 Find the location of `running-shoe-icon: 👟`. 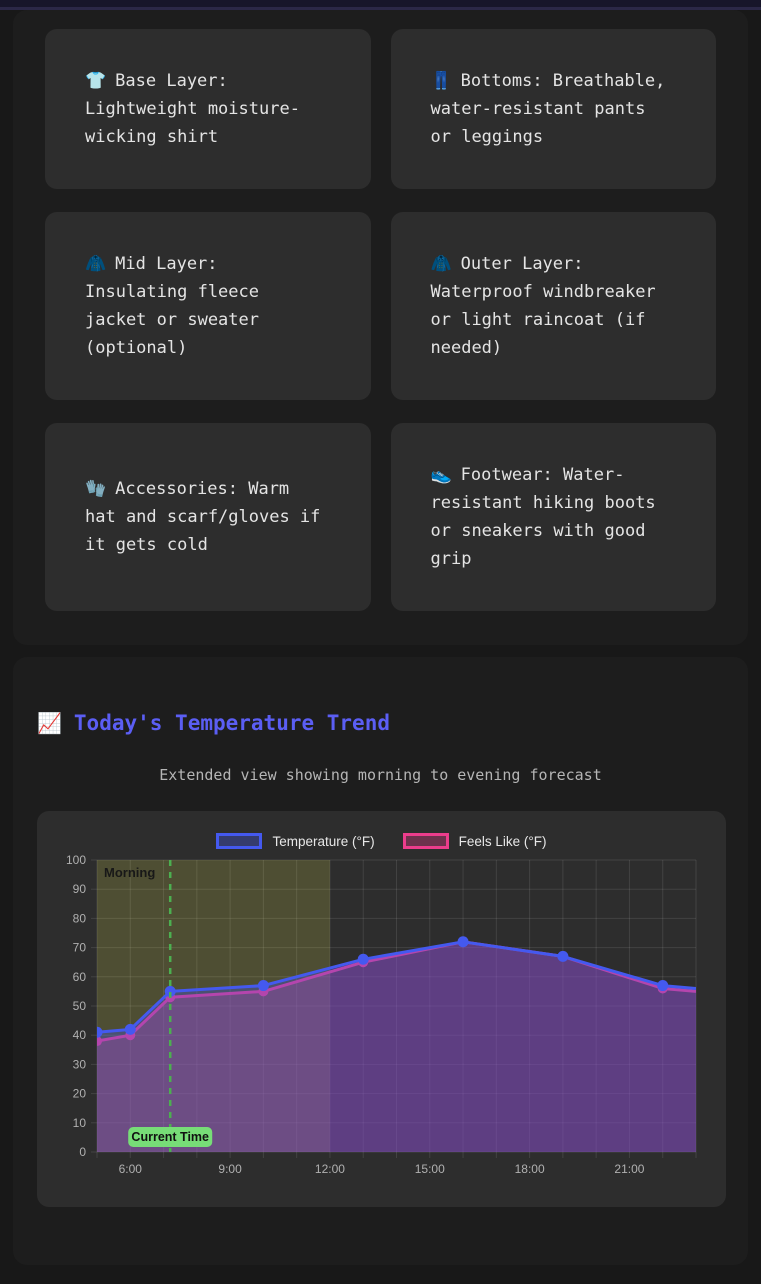

running-shoe-icon: 👟 is located at coordinates (441, 475).